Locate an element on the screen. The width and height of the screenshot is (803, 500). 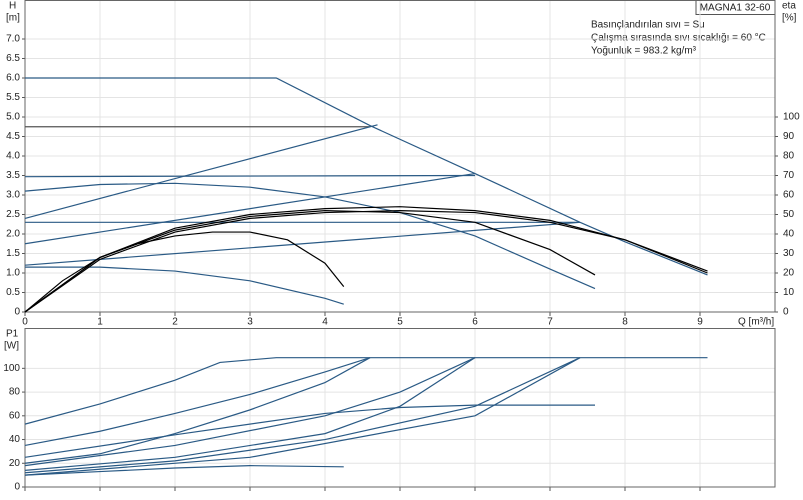
y2-tick-label: 60 is located at coordinates (789, 195).